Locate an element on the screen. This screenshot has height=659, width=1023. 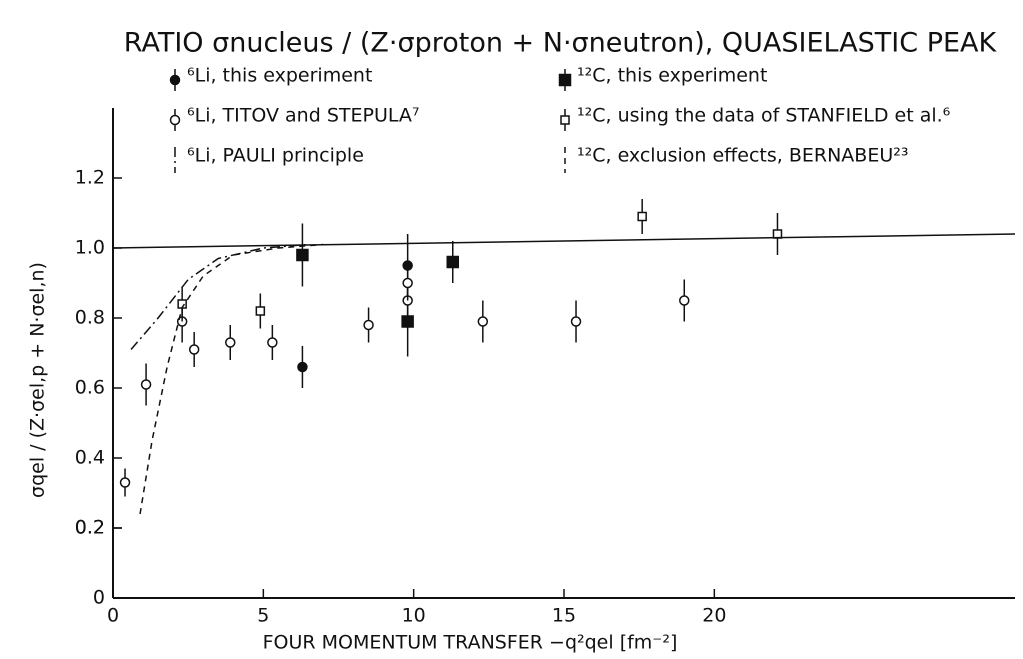
legend-label: ¹²C, using the data of STANFIELD et al.⁶ is located at coordinates (763, 116).